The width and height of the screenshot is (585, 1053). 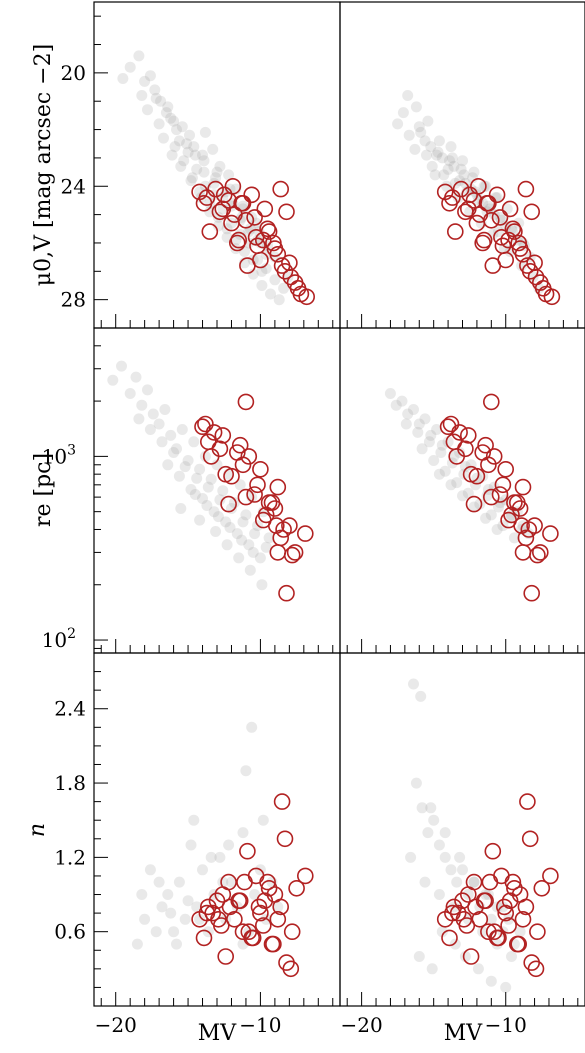 I want to click on xlabel-right: MV, so click(x=464, y=1033).